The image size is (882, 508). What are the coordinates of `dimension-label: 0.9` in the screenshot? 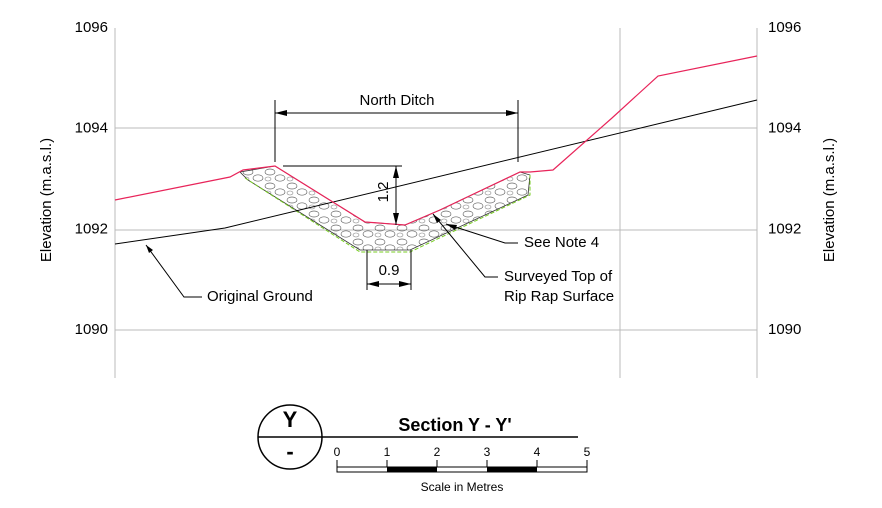 It's located at (389, 270).